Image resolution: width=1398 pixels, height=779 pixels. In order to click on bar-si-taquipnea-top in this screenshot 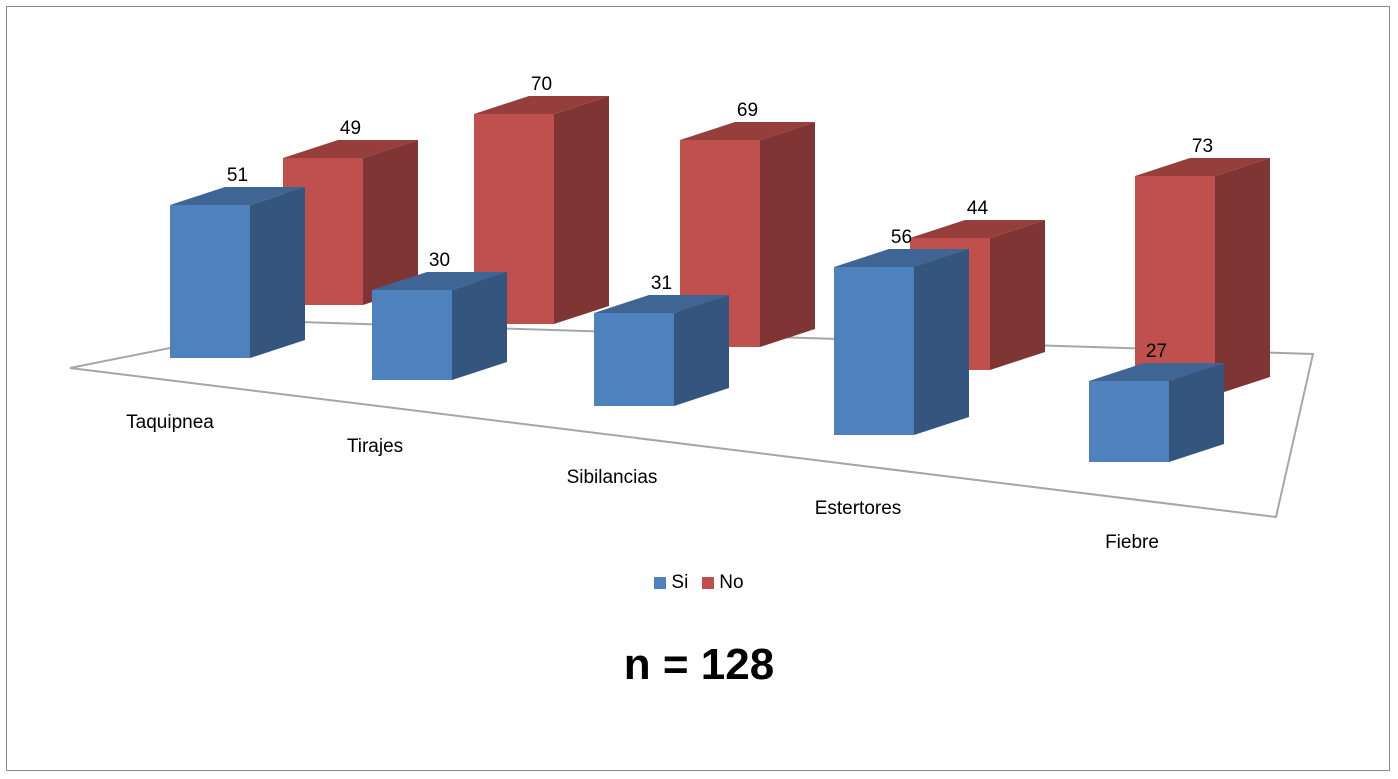, I will do `click(237, 196)`.